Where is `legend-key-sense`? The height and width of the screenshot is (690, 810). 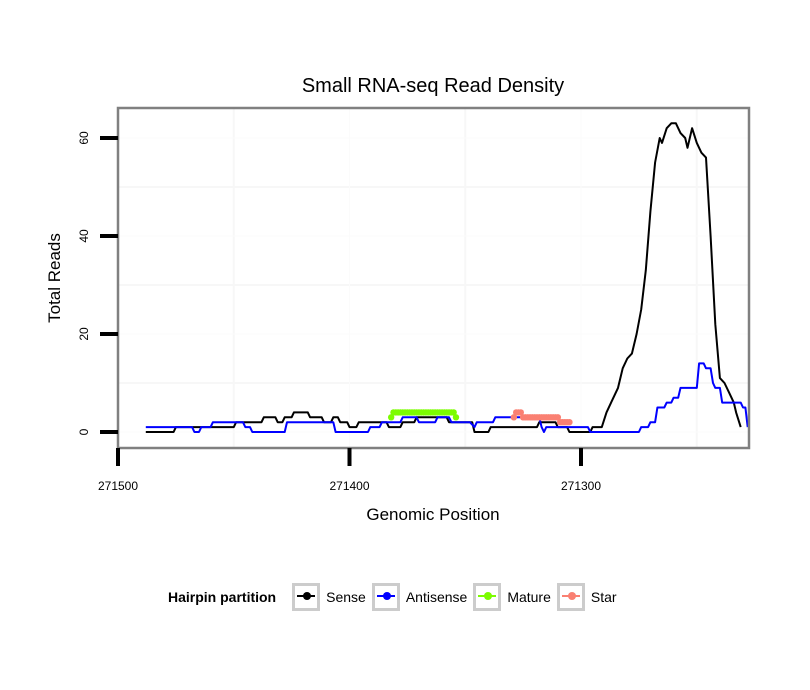
legend-key-sense is located at coordinates (306, 597).